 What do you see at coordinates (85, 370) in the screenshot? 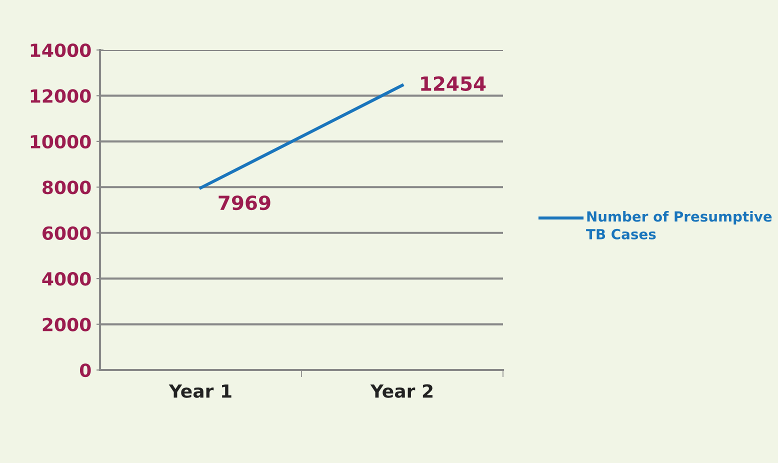
I see `y-tick-label: 0` at bounding box center [85, 370].